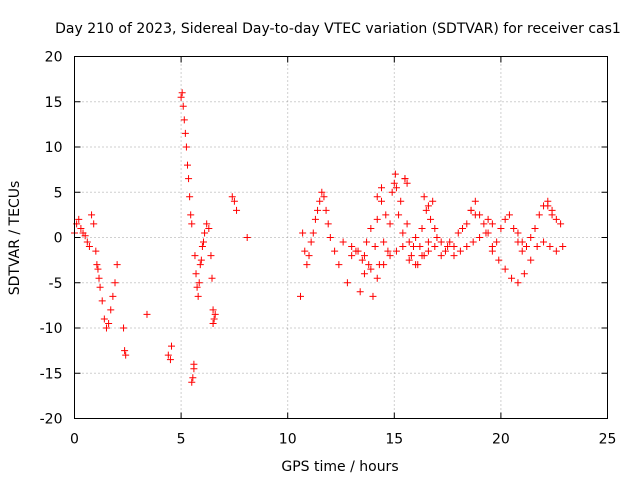 This screenshot has width=640, height=480. What do you see at coordinates (58, 193) in the screenshot?
I see `y-tick-label: 5` at bounding box center [58, 193].